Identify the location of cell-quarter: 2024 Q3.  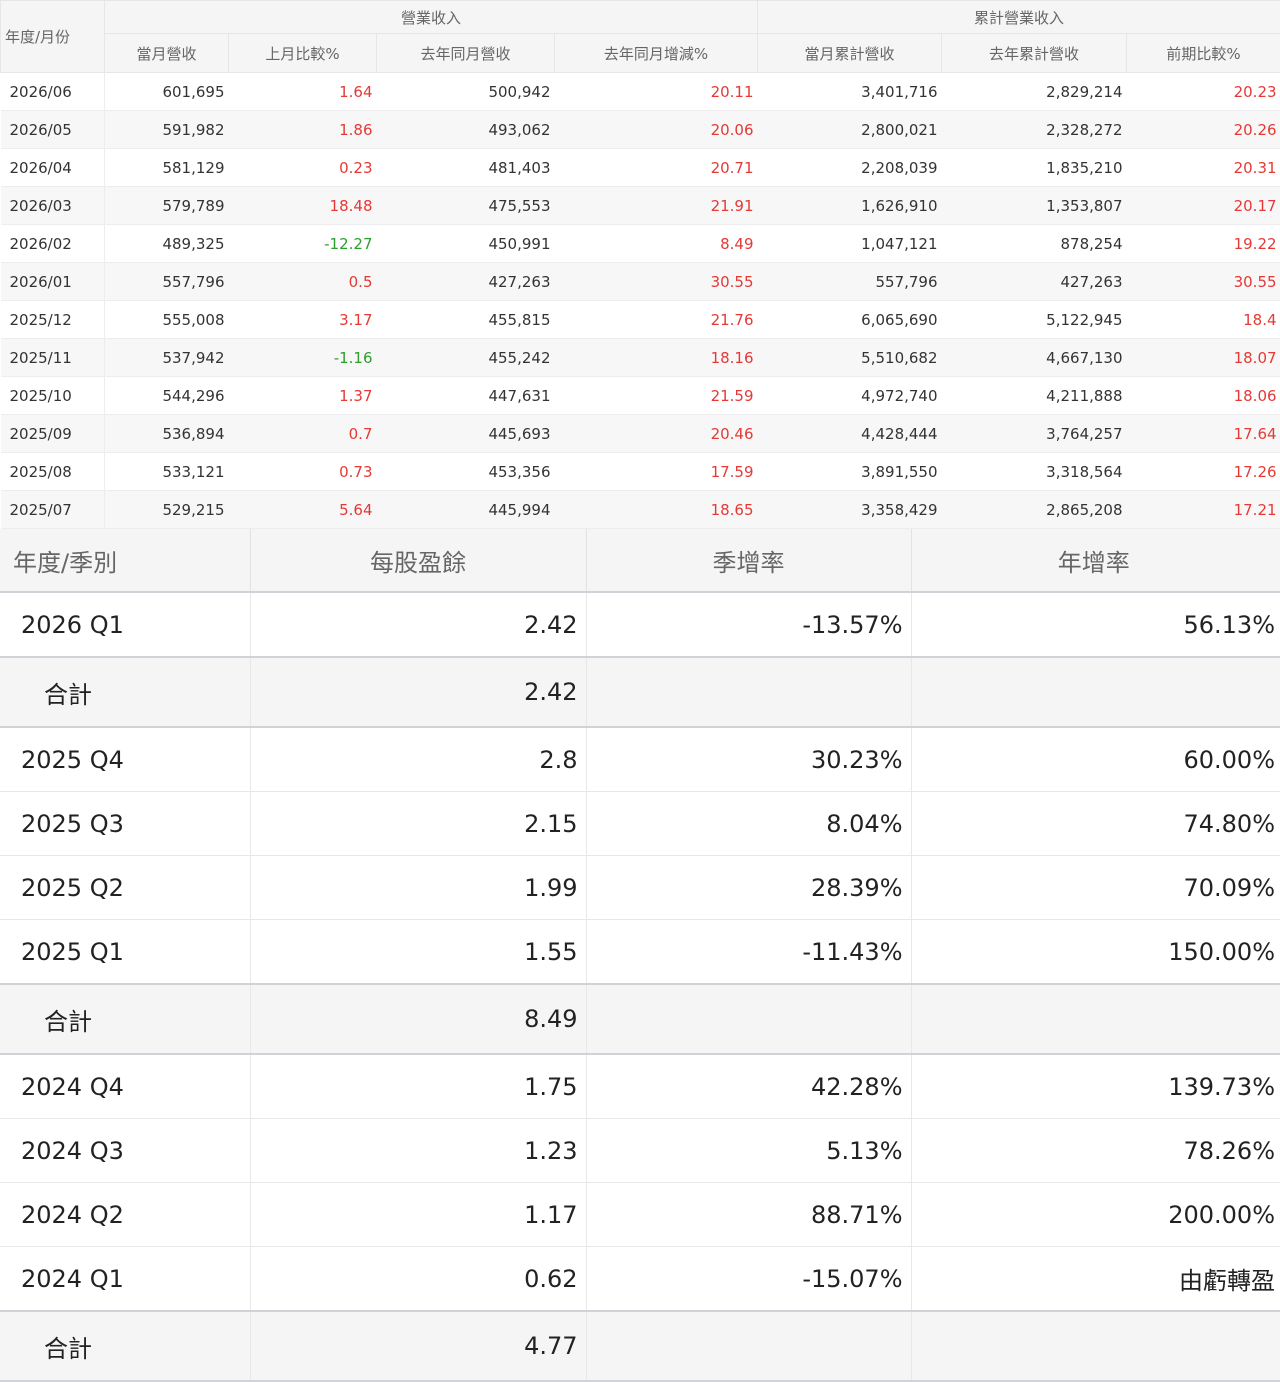
(125, 1151).